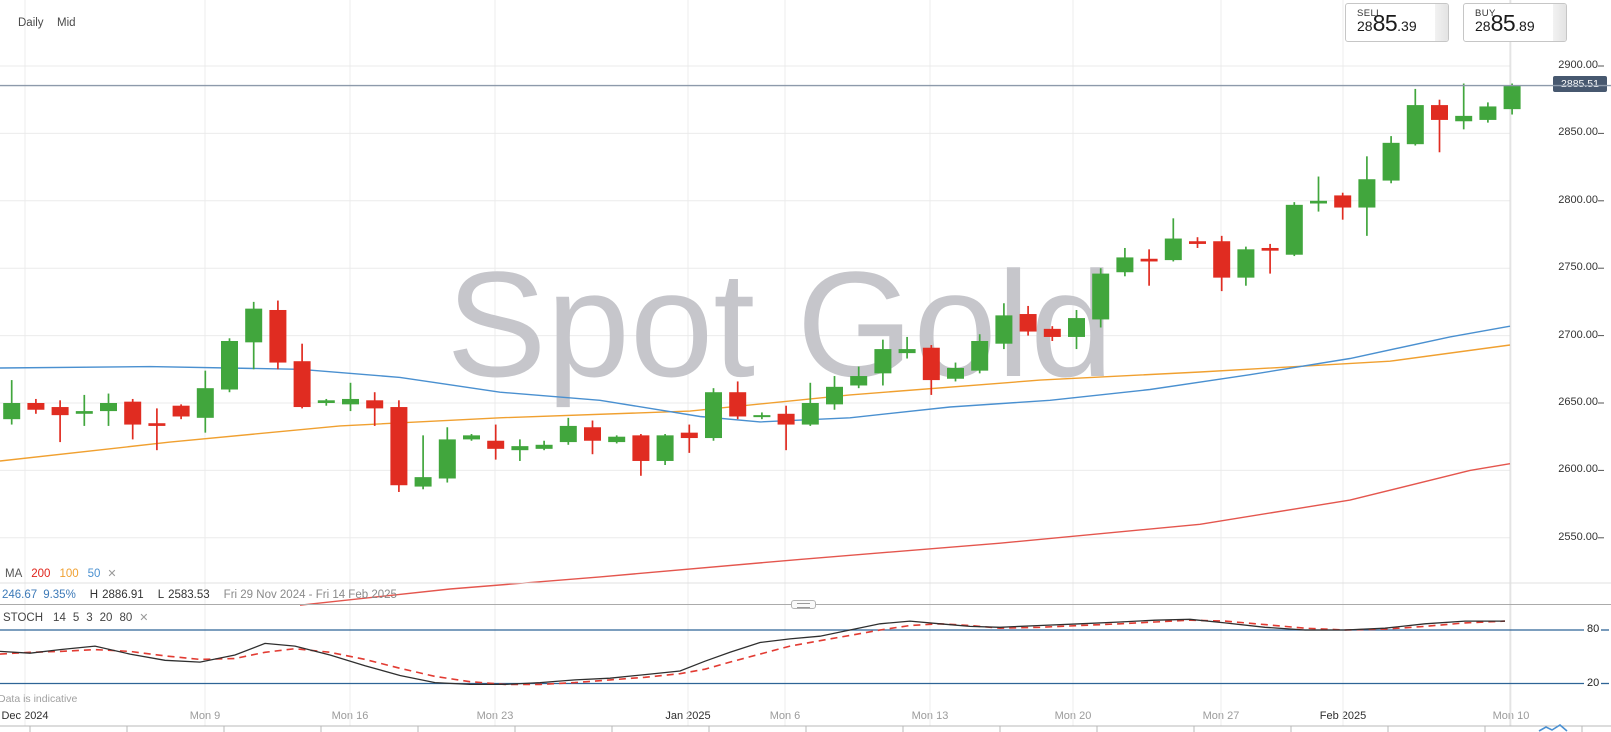 The image size is (1611, 732). I want to click on sell-label: SELL, so click(1369, 13).